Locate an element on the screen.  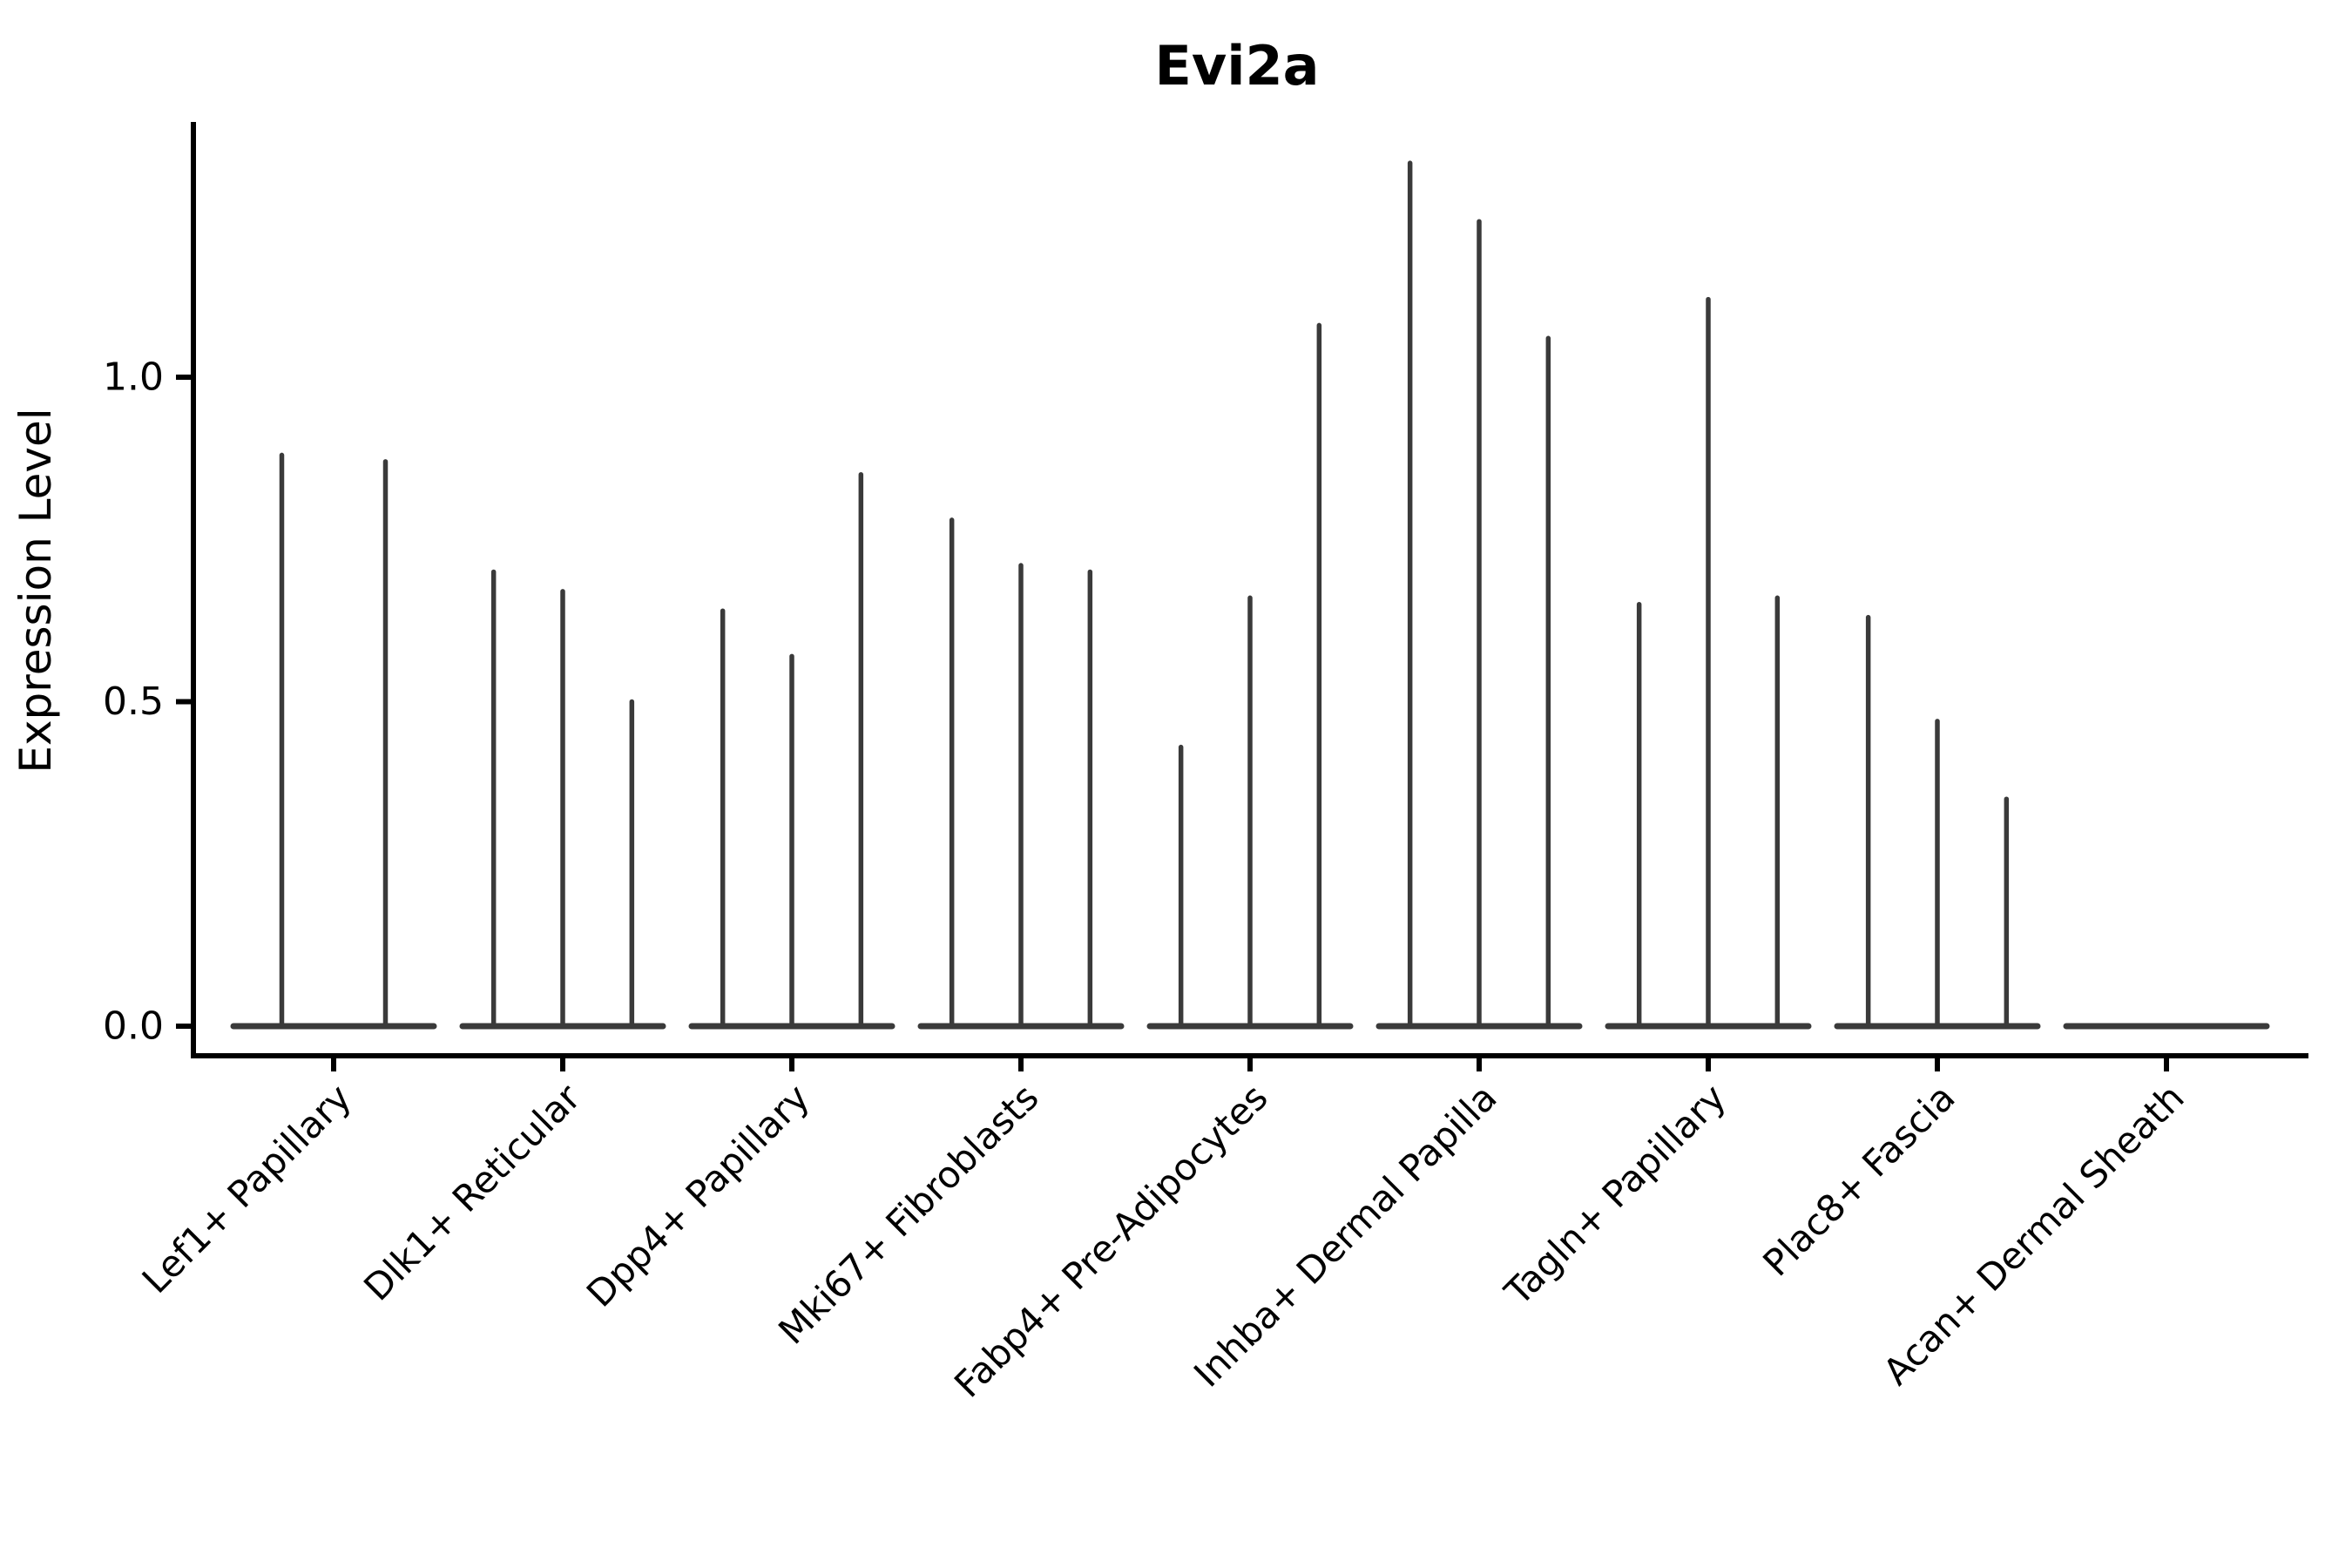
x-tick-label: Tagln+ Papillary is located at coordinates (1615, 1195).